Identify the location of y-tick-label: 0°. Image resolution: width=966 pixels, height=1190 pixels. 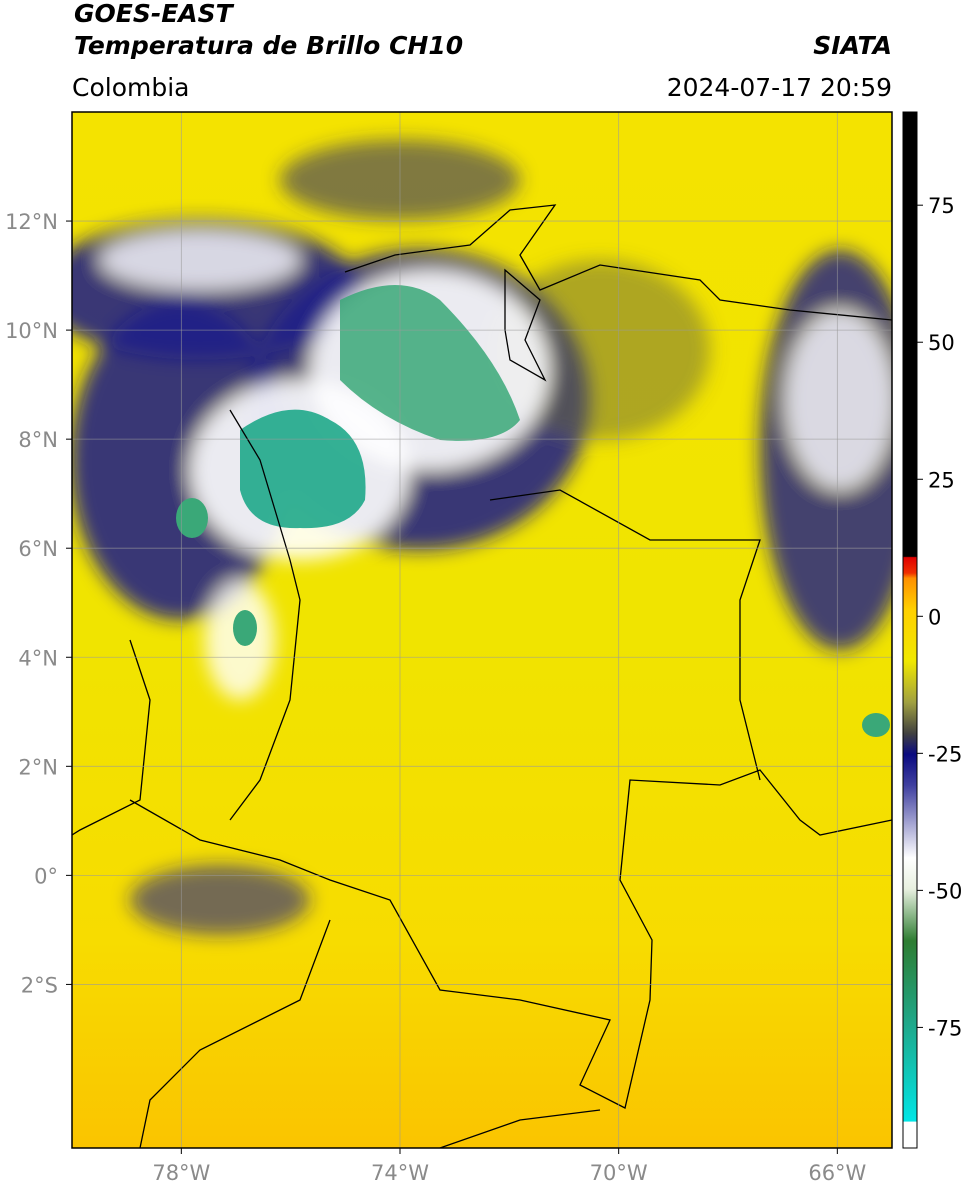
(46, 876).